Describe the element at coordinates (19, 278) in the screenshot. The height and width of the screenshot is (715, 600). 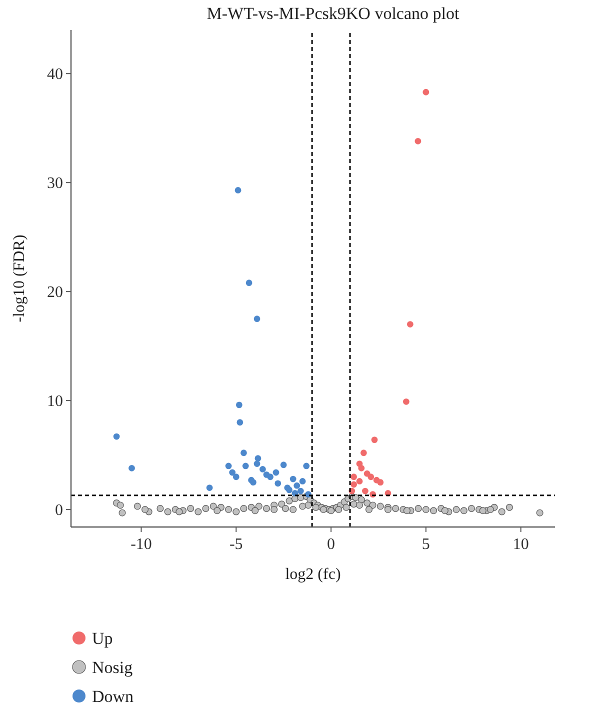
I see `y-axis-title: -log10 (FDR)` at that location.